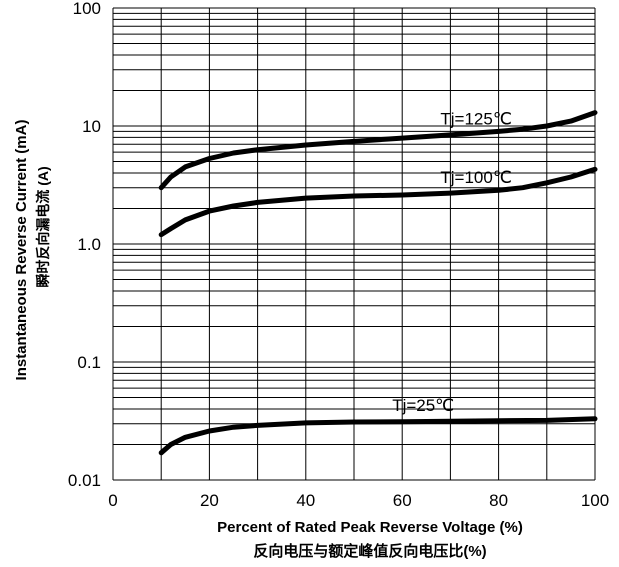 The height and width of the screenshot is (567, 619). What do you see at coordinates (87, 9) in the screenshot?
I see `y-tick-label: 100` at bounding box center [87, 9].